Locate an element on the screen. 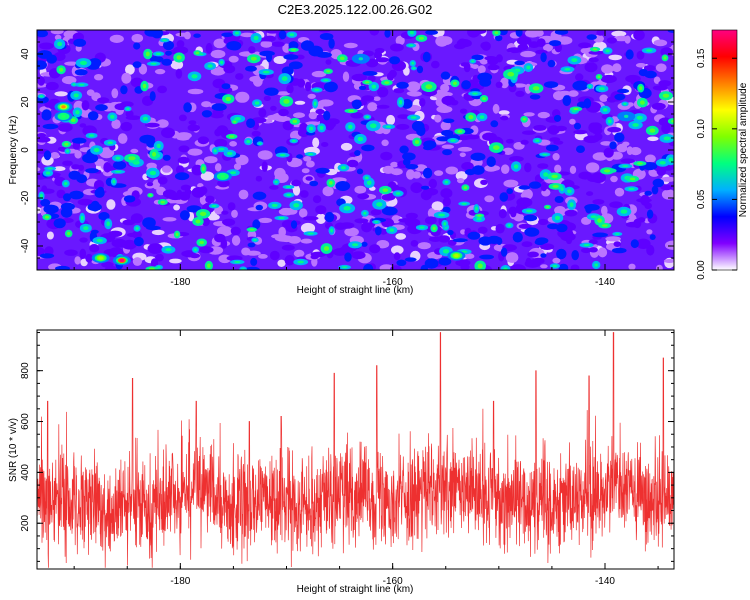 The image size is (750, 600). y-tick-label: 200 is located at coordinates (25, 522).